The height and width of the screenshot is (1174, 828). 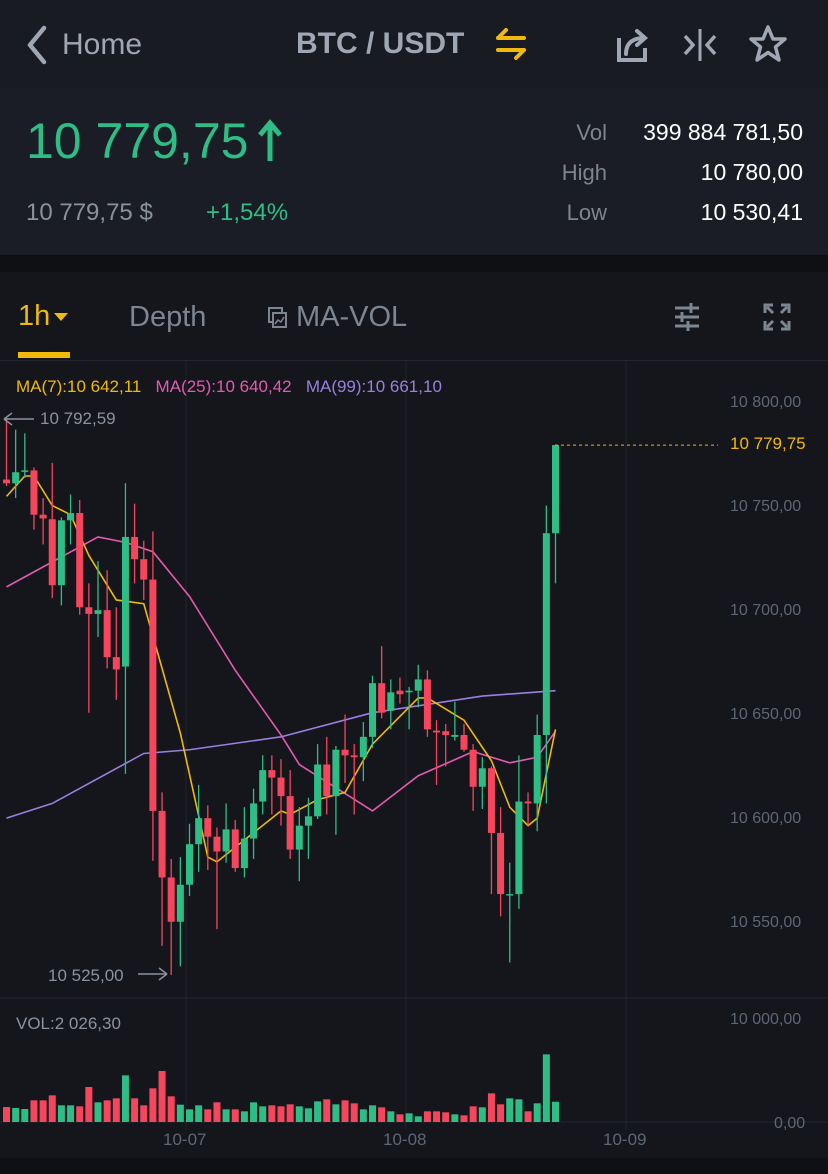 What do you see at coordinates (247, 212) in the screenshot?
I see `price-change: +1,54%` at bounding box center [247, 212].